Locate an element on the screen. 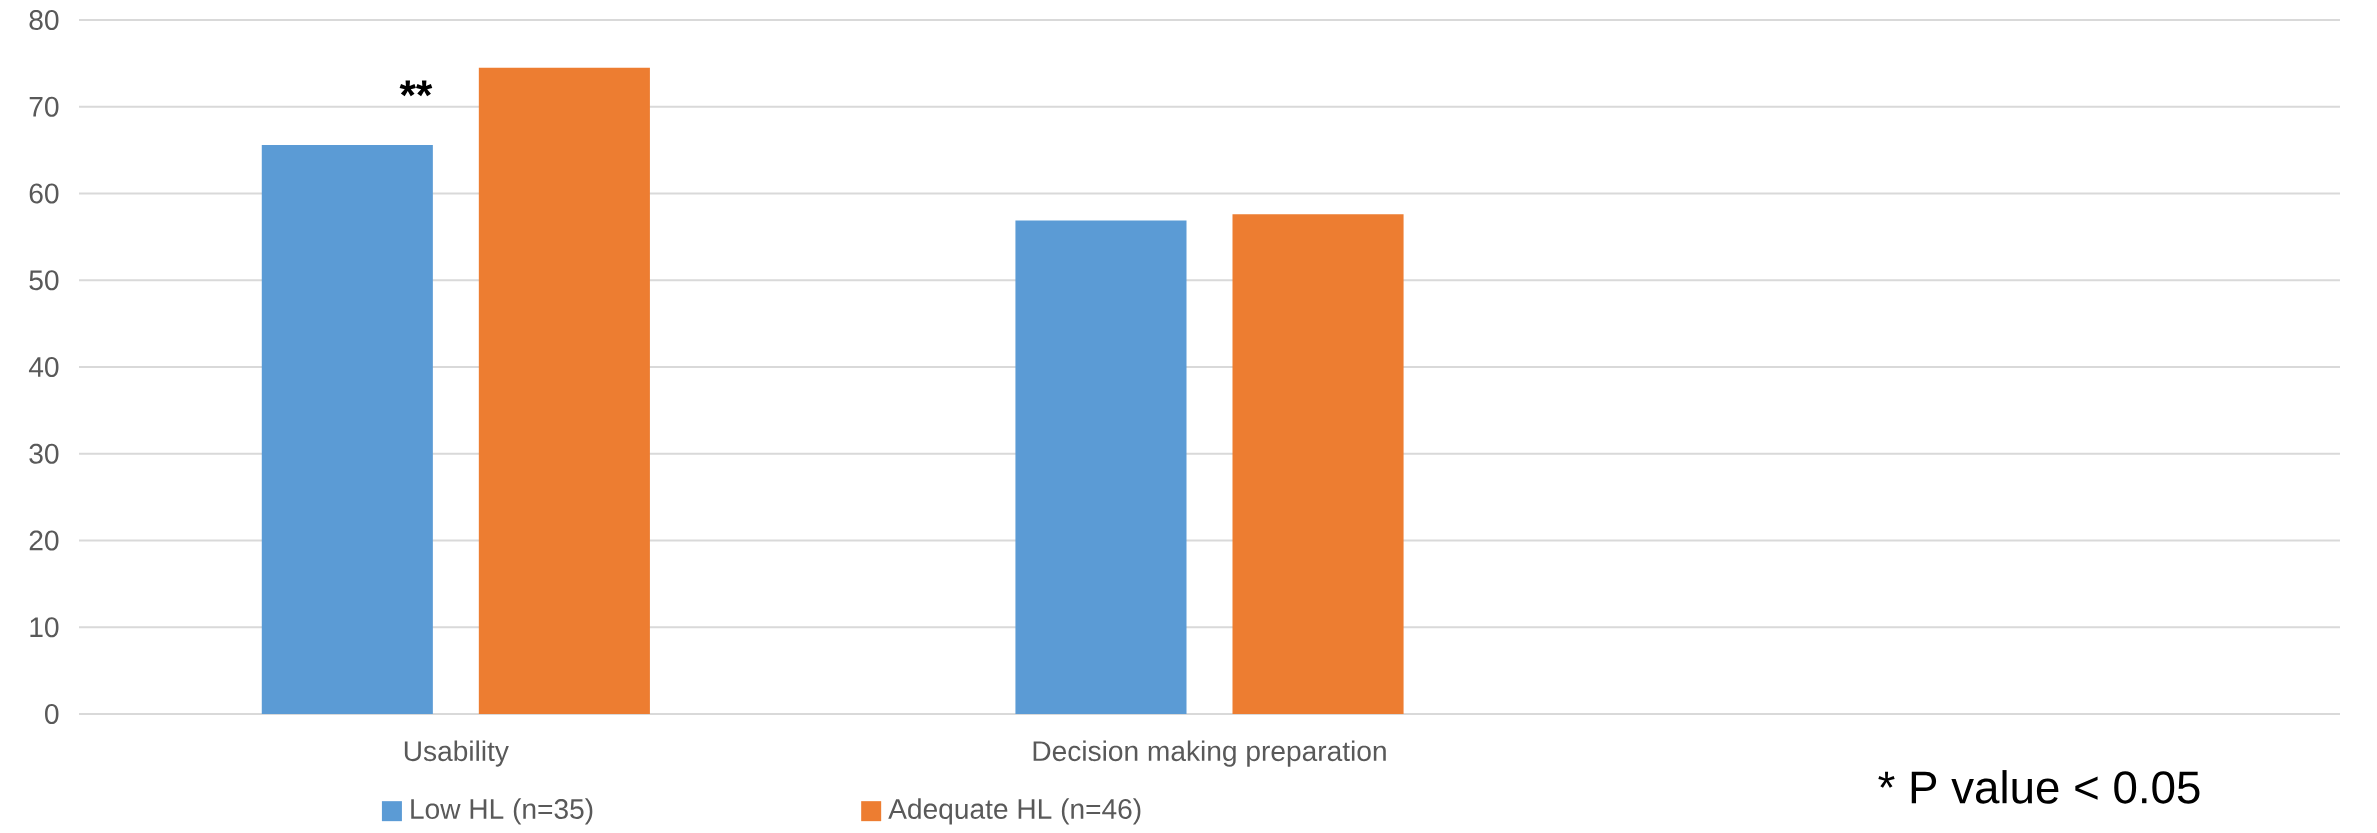 This screenshot has width=2377, height=833. y-tick-label: 50 is located at coordinates (44, 280).